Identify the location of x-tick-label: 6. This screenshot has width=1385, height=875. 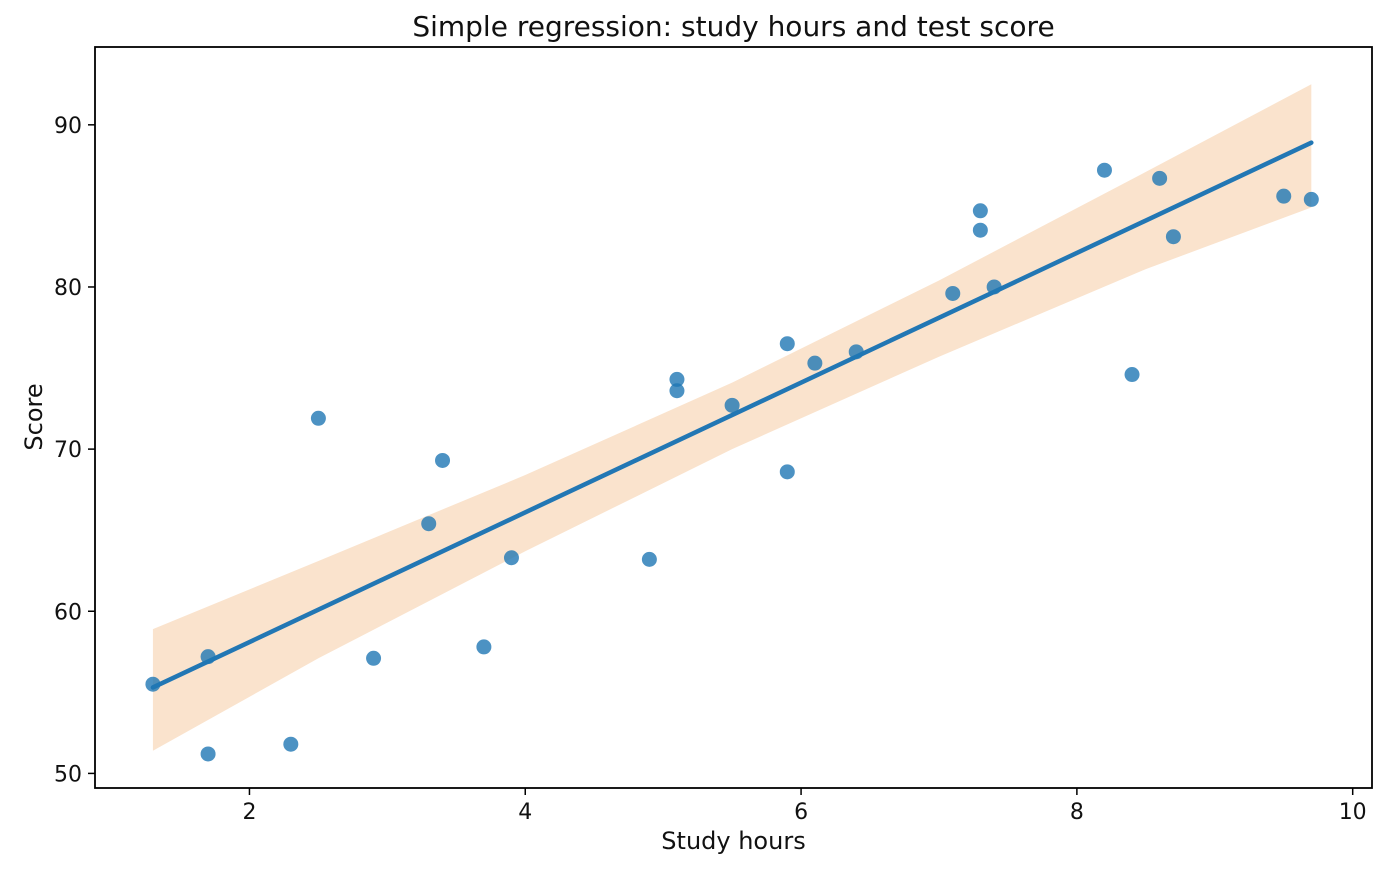
(801, 812).